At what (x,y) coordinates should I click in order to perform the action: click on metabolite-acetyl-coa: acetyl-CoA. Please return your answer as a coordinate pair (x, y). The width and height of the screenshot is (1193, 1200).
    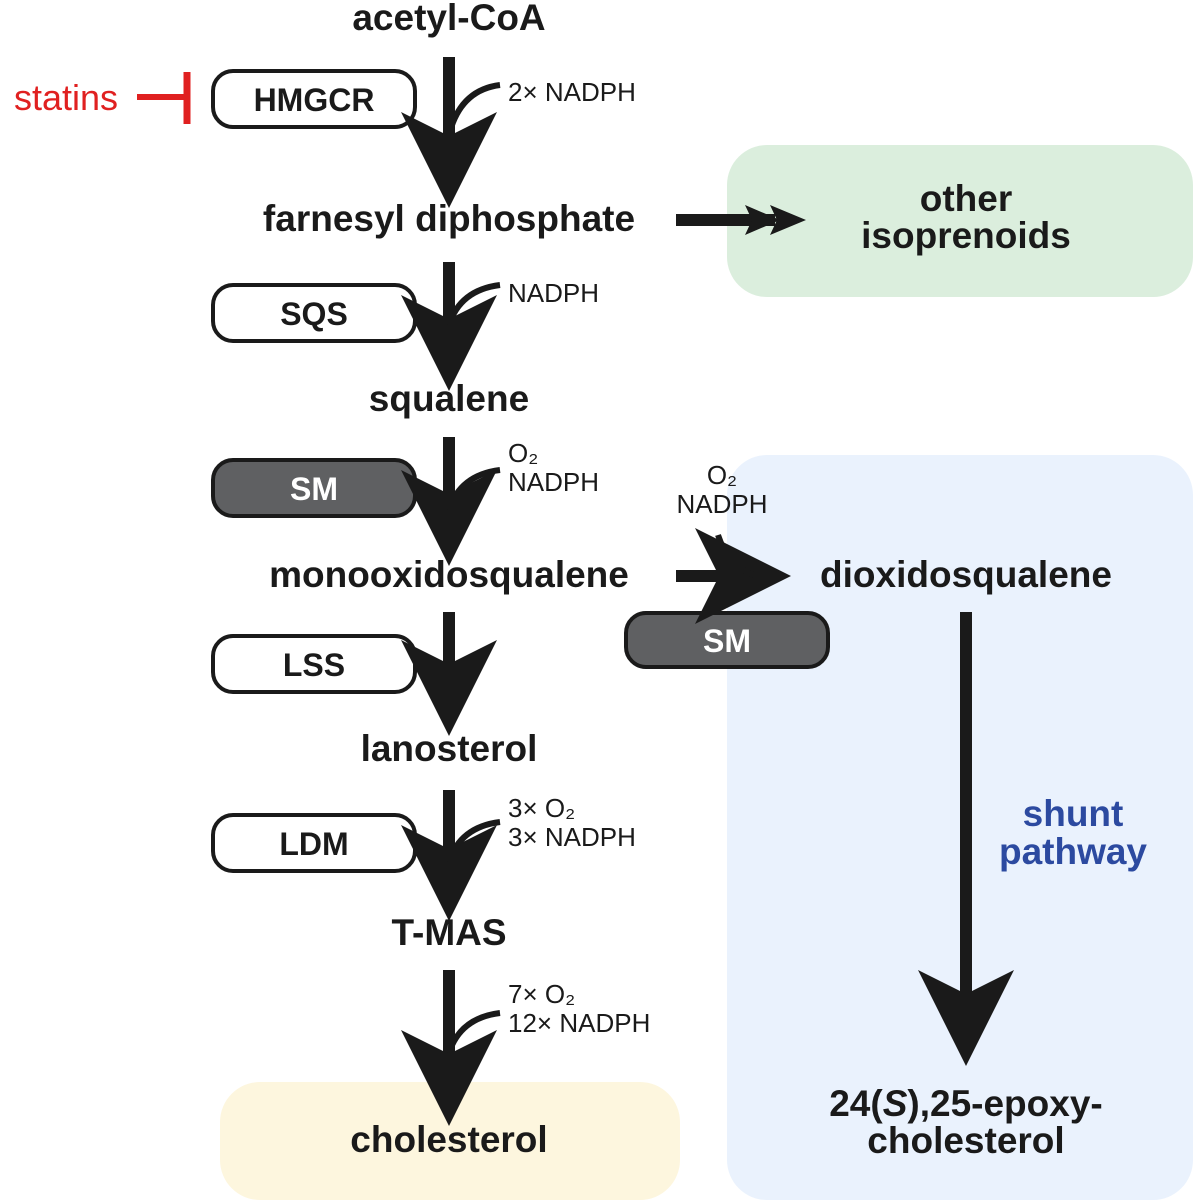
    Looking at the image, I should click on (448, 19).